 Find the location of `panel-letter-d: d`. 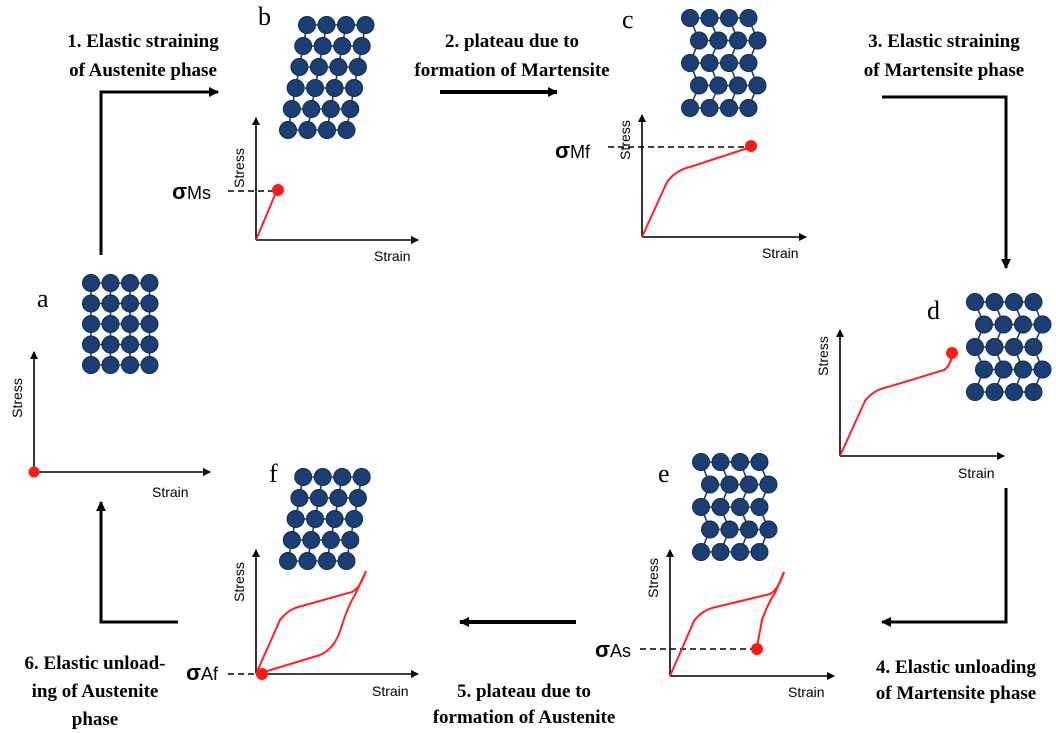

panel-letter-d: d is located at coordinates (933, 310).